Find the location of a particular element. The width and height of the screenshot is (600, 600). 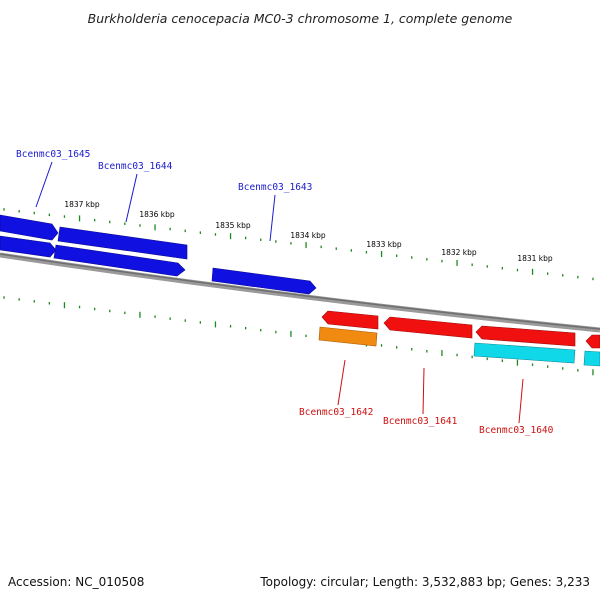

scale-label: 1833 kbp is located at coordinates (384, 244).